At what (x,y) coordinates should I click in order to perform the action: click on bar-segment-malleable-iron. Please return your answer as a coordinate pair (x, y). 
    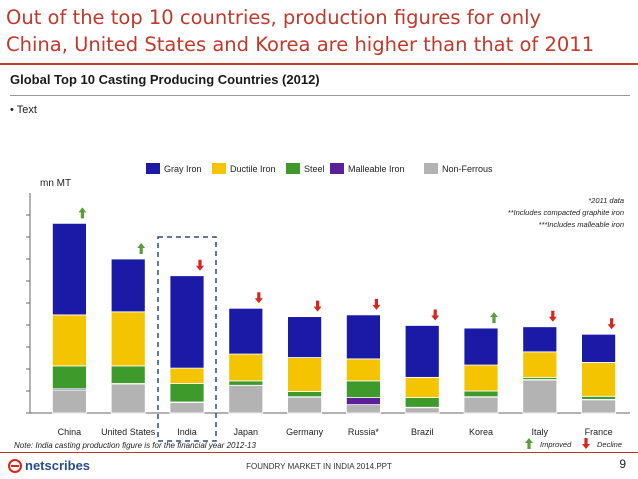
    Looking at the image, I should click on (363, 401).